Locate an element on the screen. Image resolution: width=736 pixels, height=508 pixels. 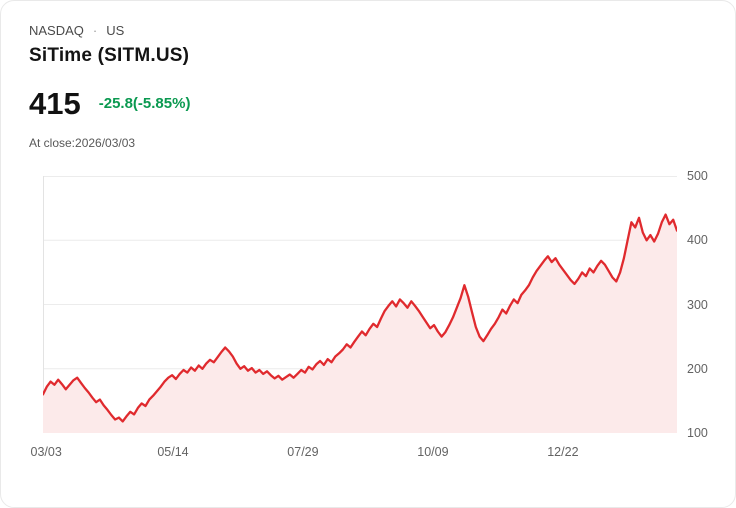
x-axis-label: 10/09 is located at coordinates (433, 452).